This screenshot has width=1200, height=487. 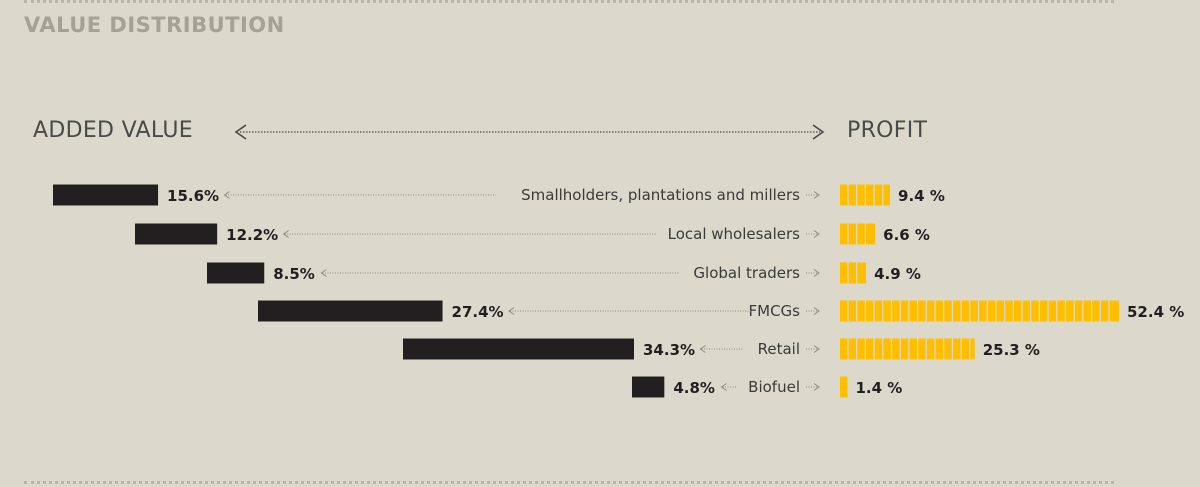 I want to click on leader-left-arrow-retail, so click(x=702, y=349).